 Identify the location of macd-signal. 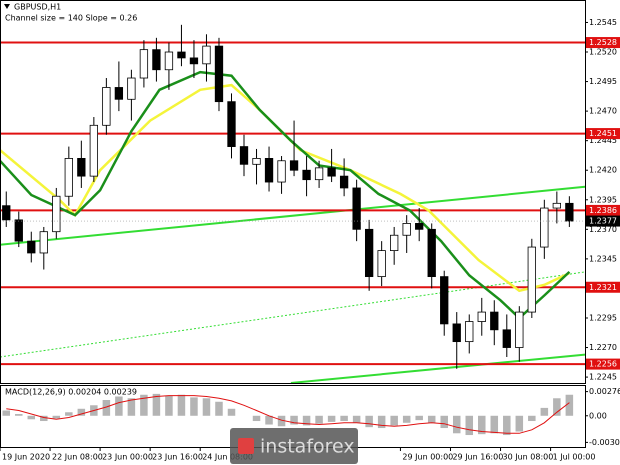
(288, 414).